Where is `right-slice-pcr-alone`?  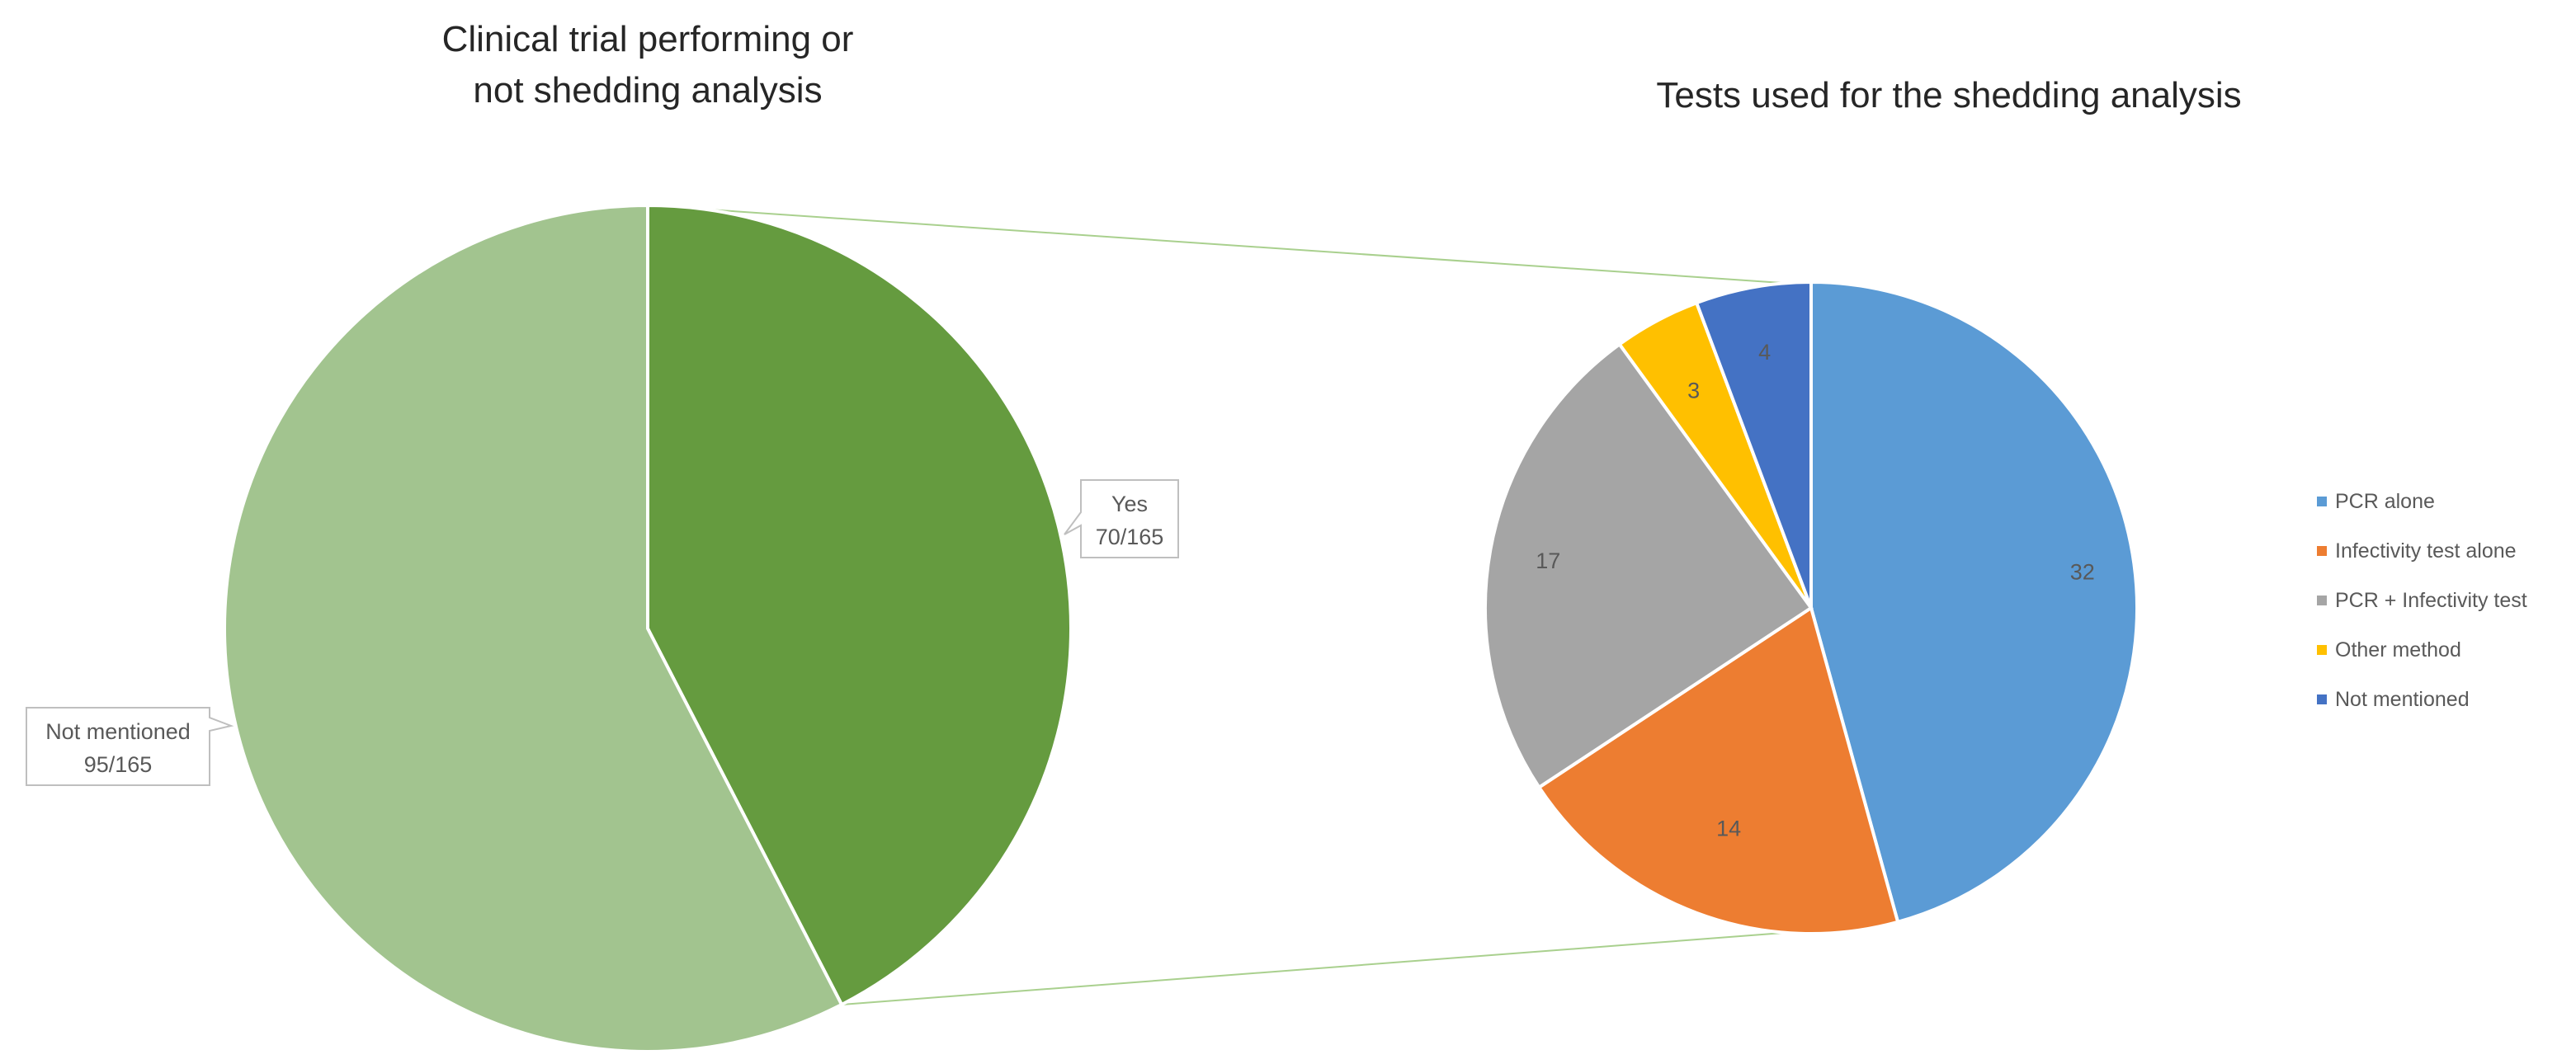 right-slice-pcr-alone is located at coordinates (1974, 602).